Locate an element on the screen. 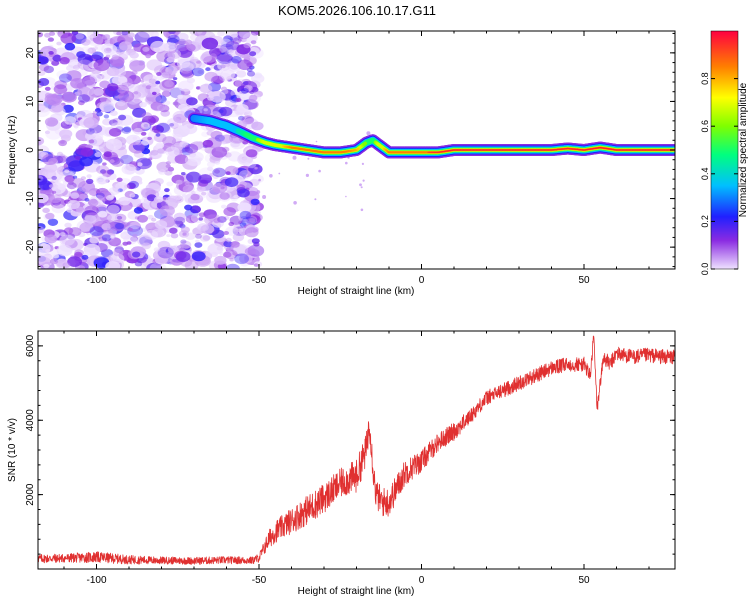  colorbar-tick-label: 0.2 is located at coordinates (705, 221).